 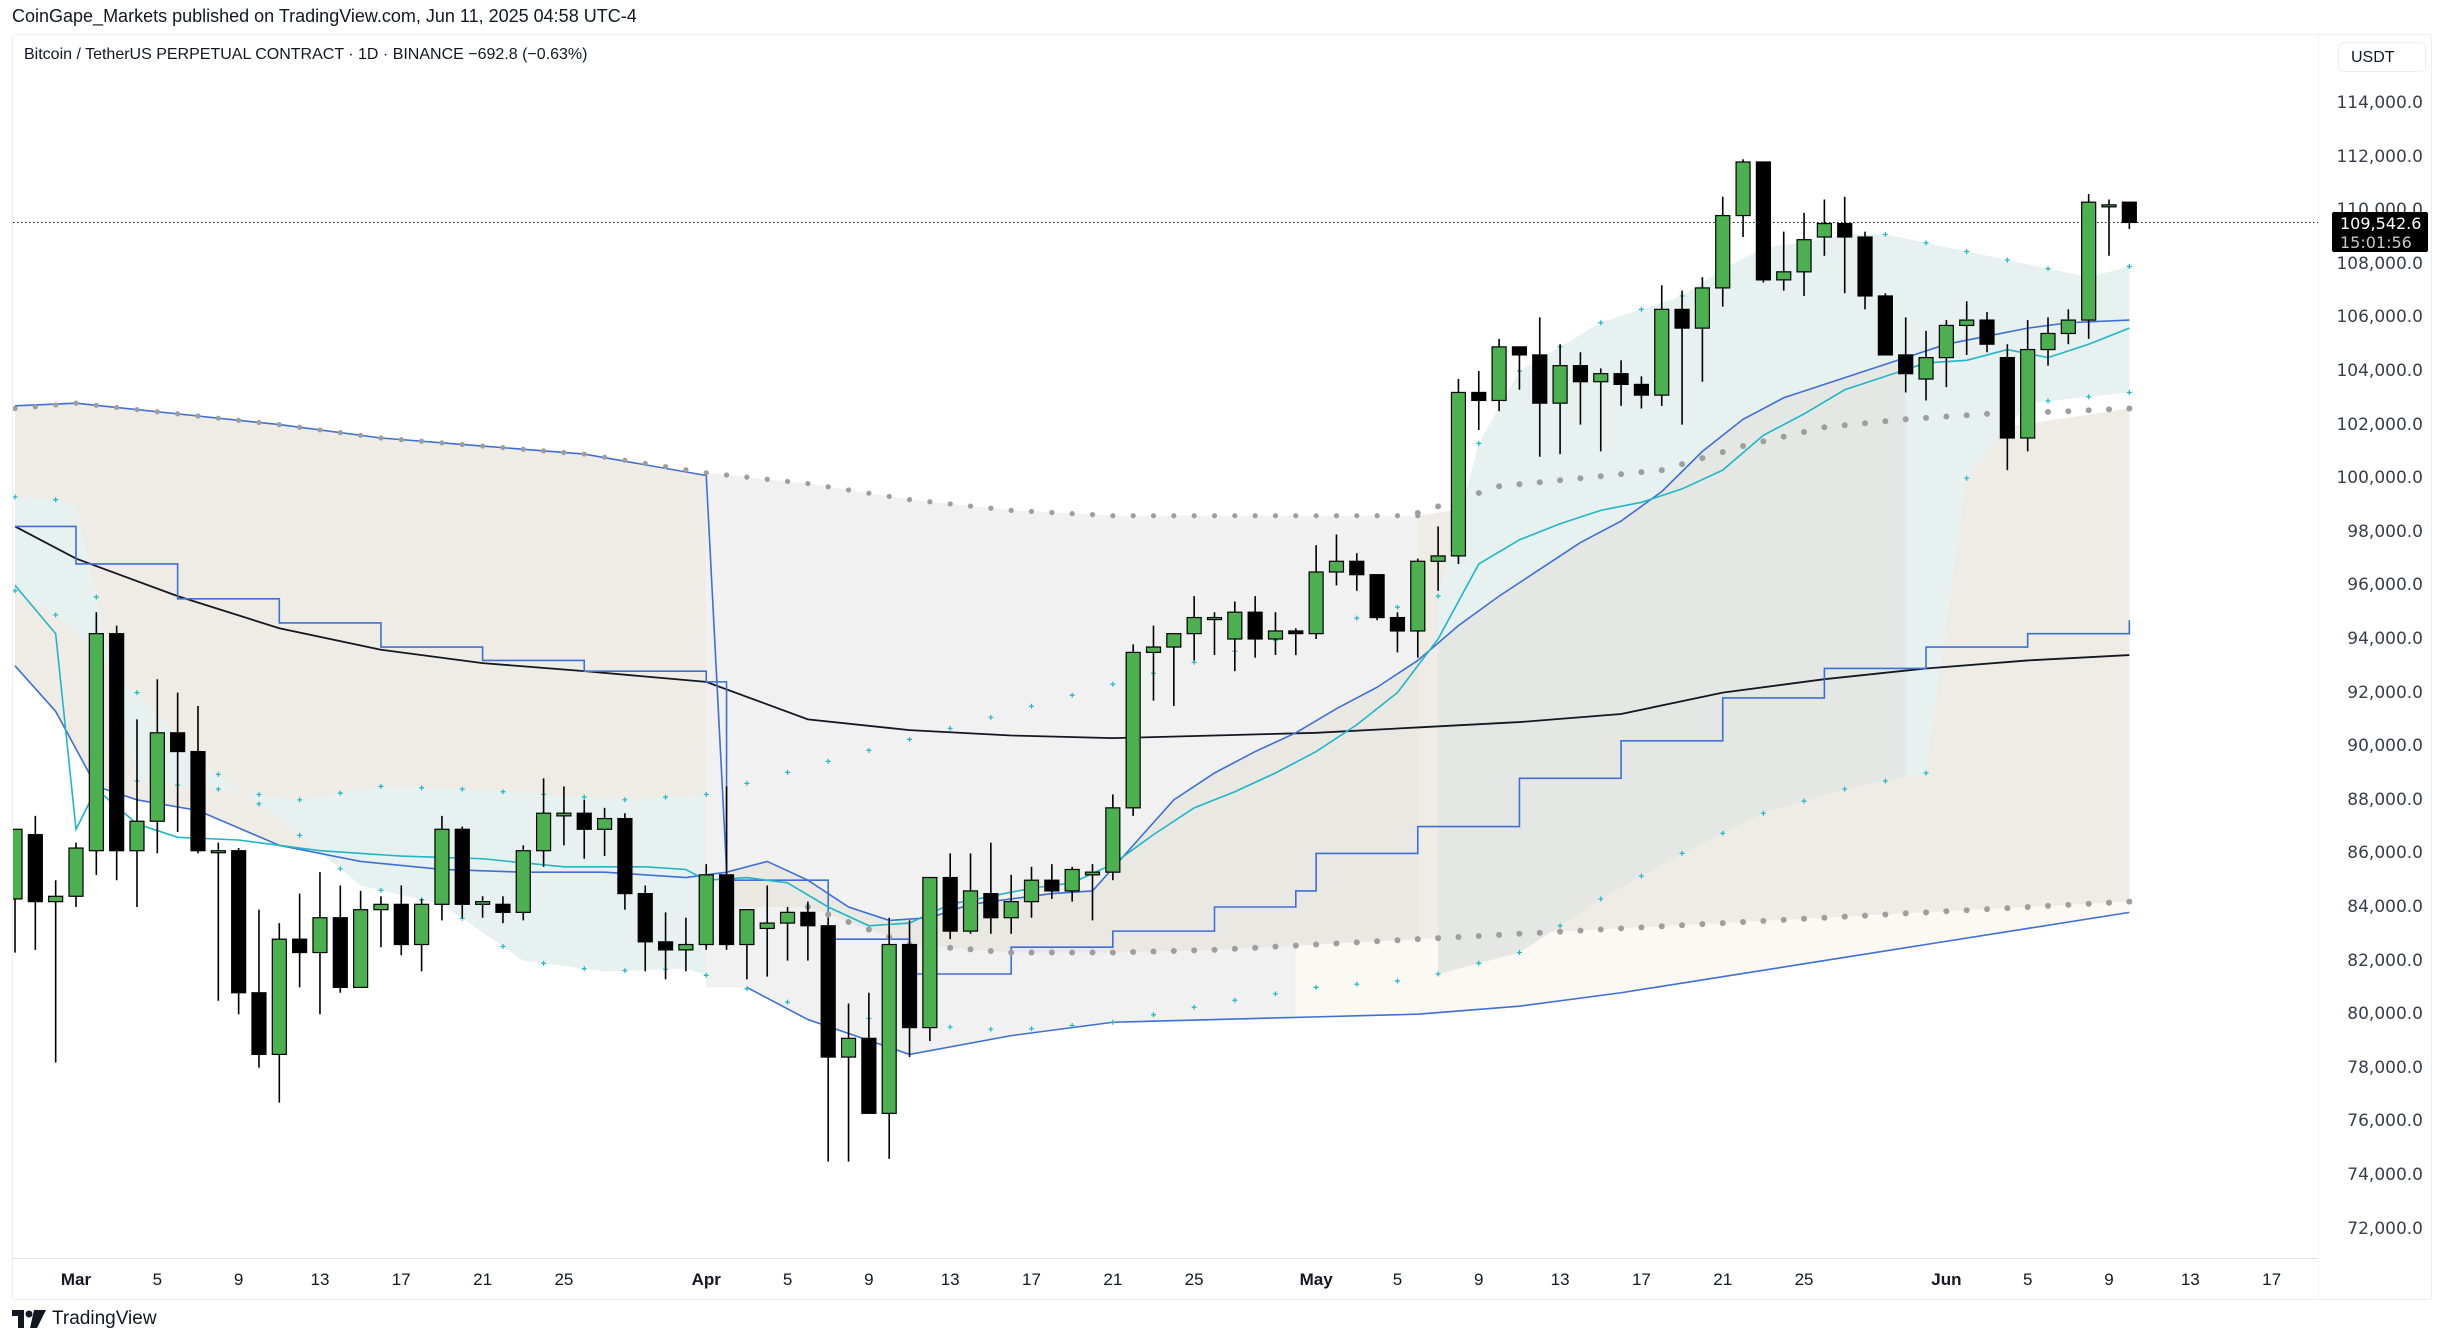 I want to click on price-axis-label: 74,000.0, so click(x=2385, y=1175).